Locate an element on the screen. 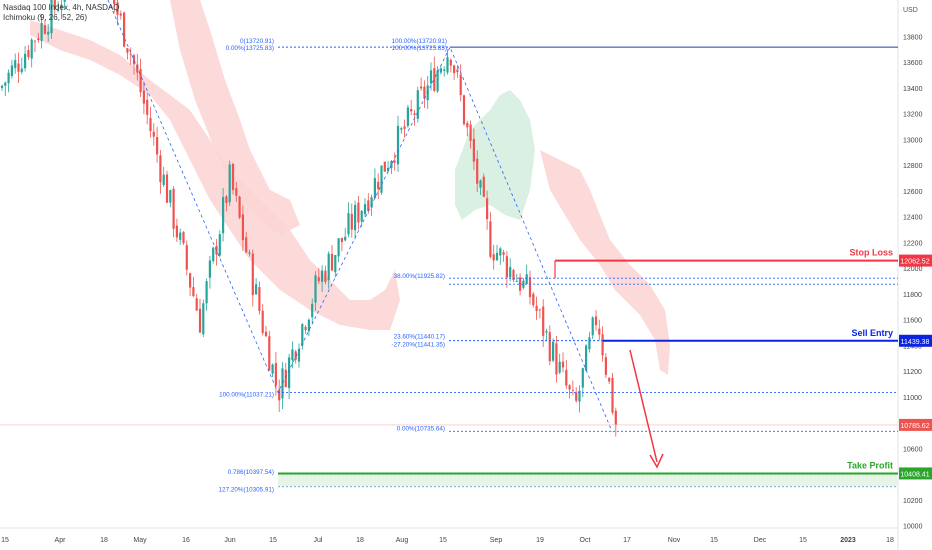 The height and width of the screenshot is (550, 932). take-profit-zone is located at coordinates (588, 480).